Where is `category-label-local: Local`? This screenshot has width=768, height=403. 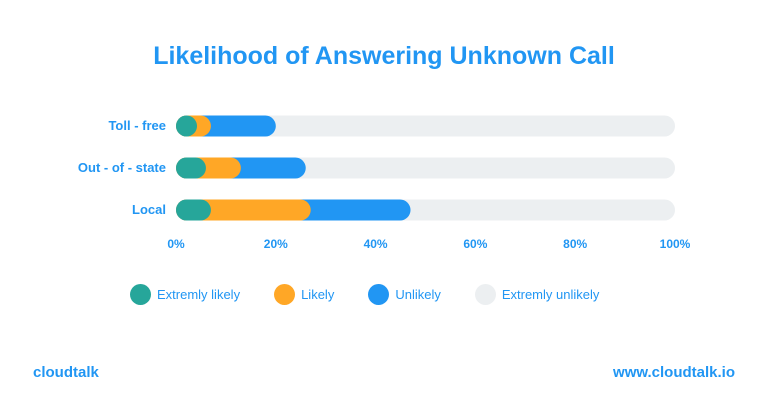 category-label-local: Local is located at coordinates (149, 209).